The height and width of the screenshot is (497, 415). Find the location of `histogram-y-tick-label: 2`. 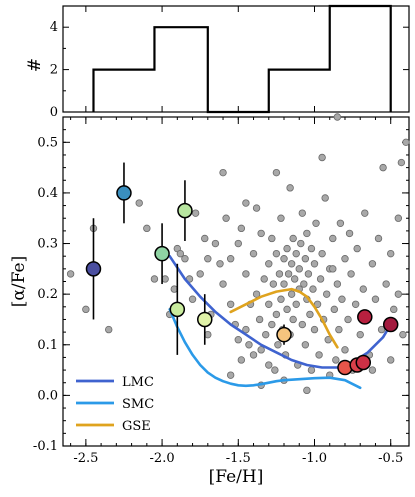

histogram-y-tick-label: 2 is located at coordinates (54, 70).